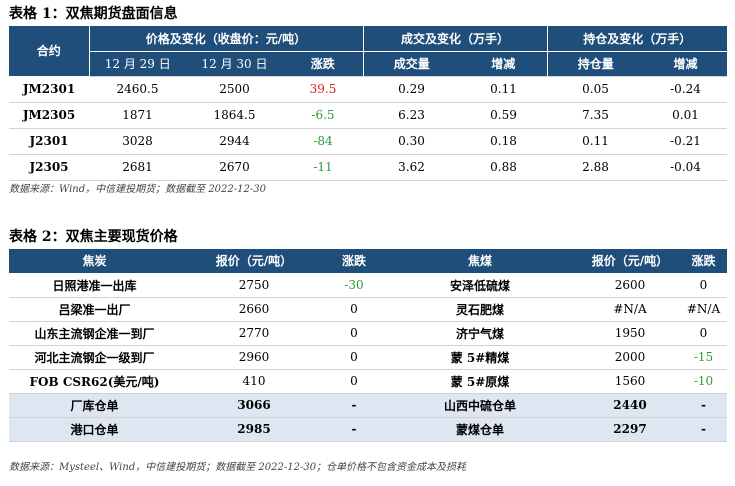 Image resolution: width=735 pixels, height=486 pixels. I want to click on header-coke-price: 报价（元/吨）, so click(254, 261).